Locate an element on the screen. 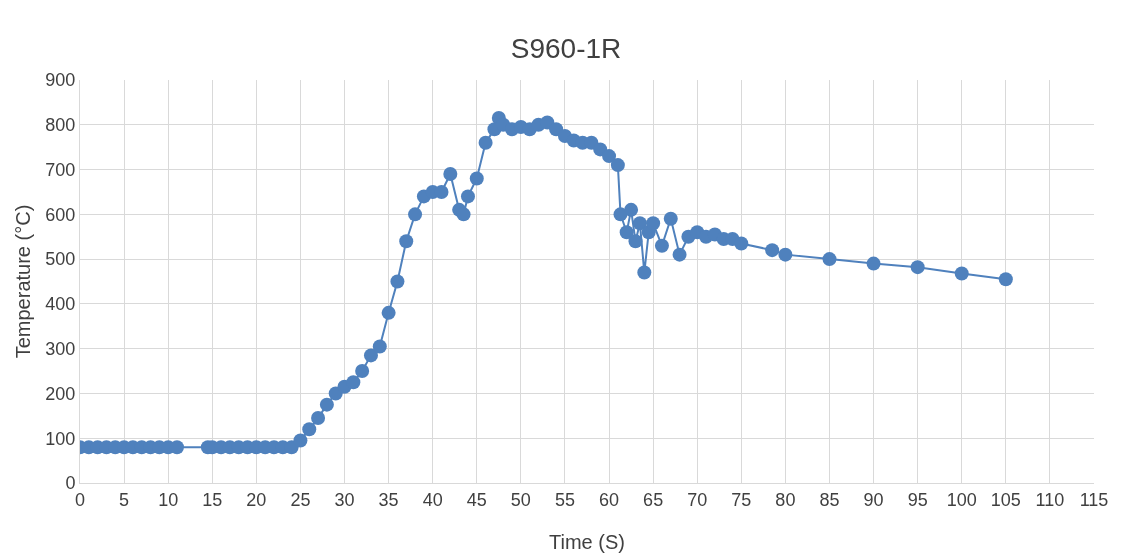  x-tick-label: 50 is located at coordinates (520, 499).